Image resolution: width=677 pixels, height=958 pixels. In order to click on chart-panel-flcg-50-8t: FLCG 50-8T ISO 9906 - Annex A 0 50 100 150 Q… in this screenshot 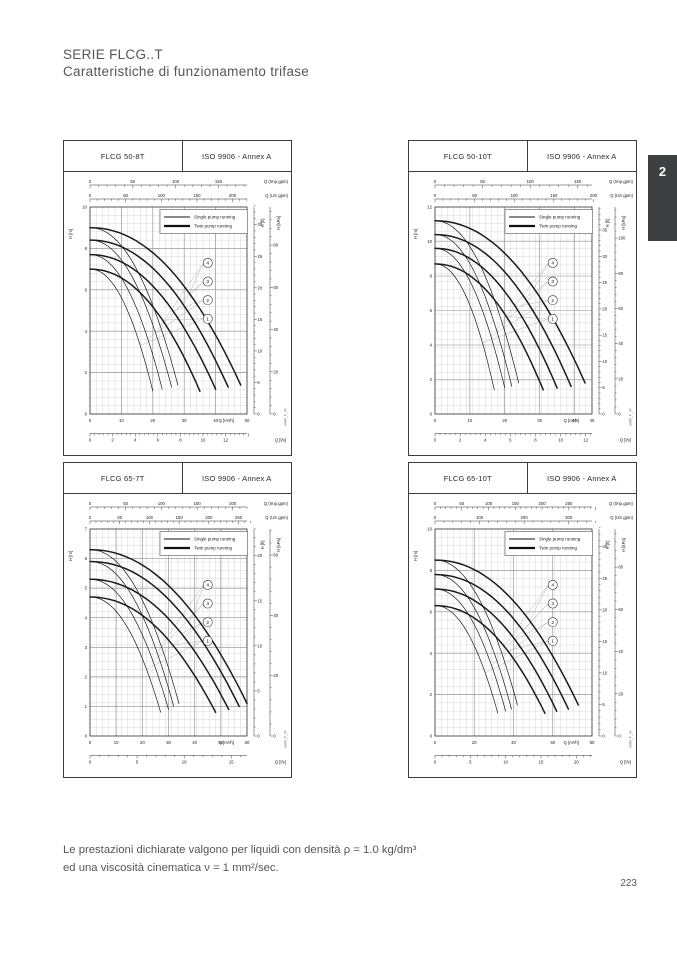, I will do `click(177, 298)`.